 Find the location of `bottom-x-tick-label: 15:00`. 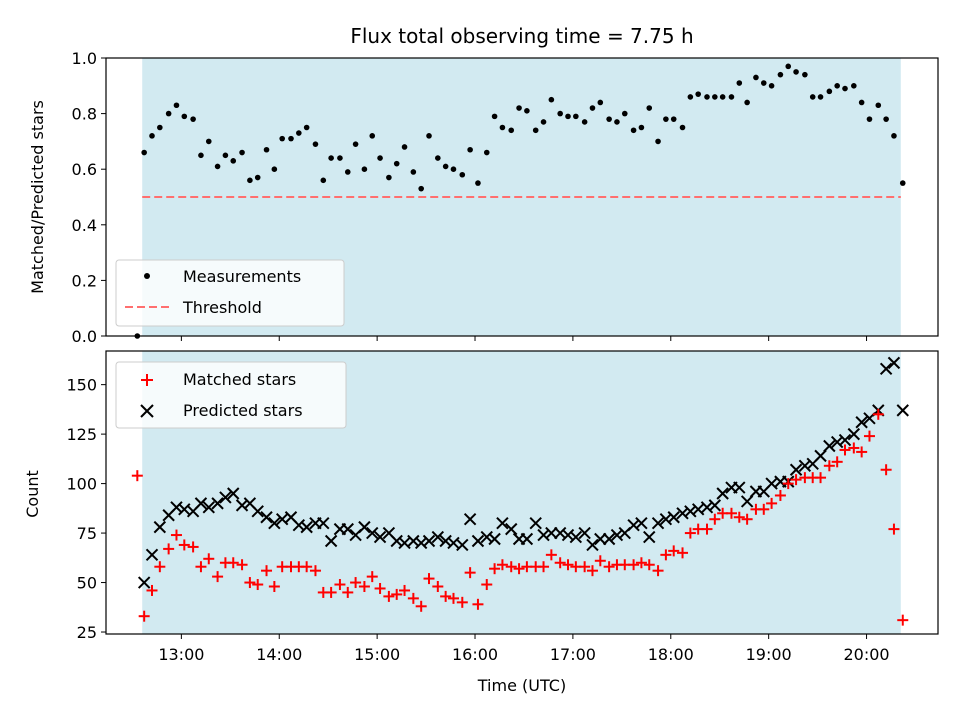

bottom-x-tick-label: 15:00 is located at coordinates (377, 654).